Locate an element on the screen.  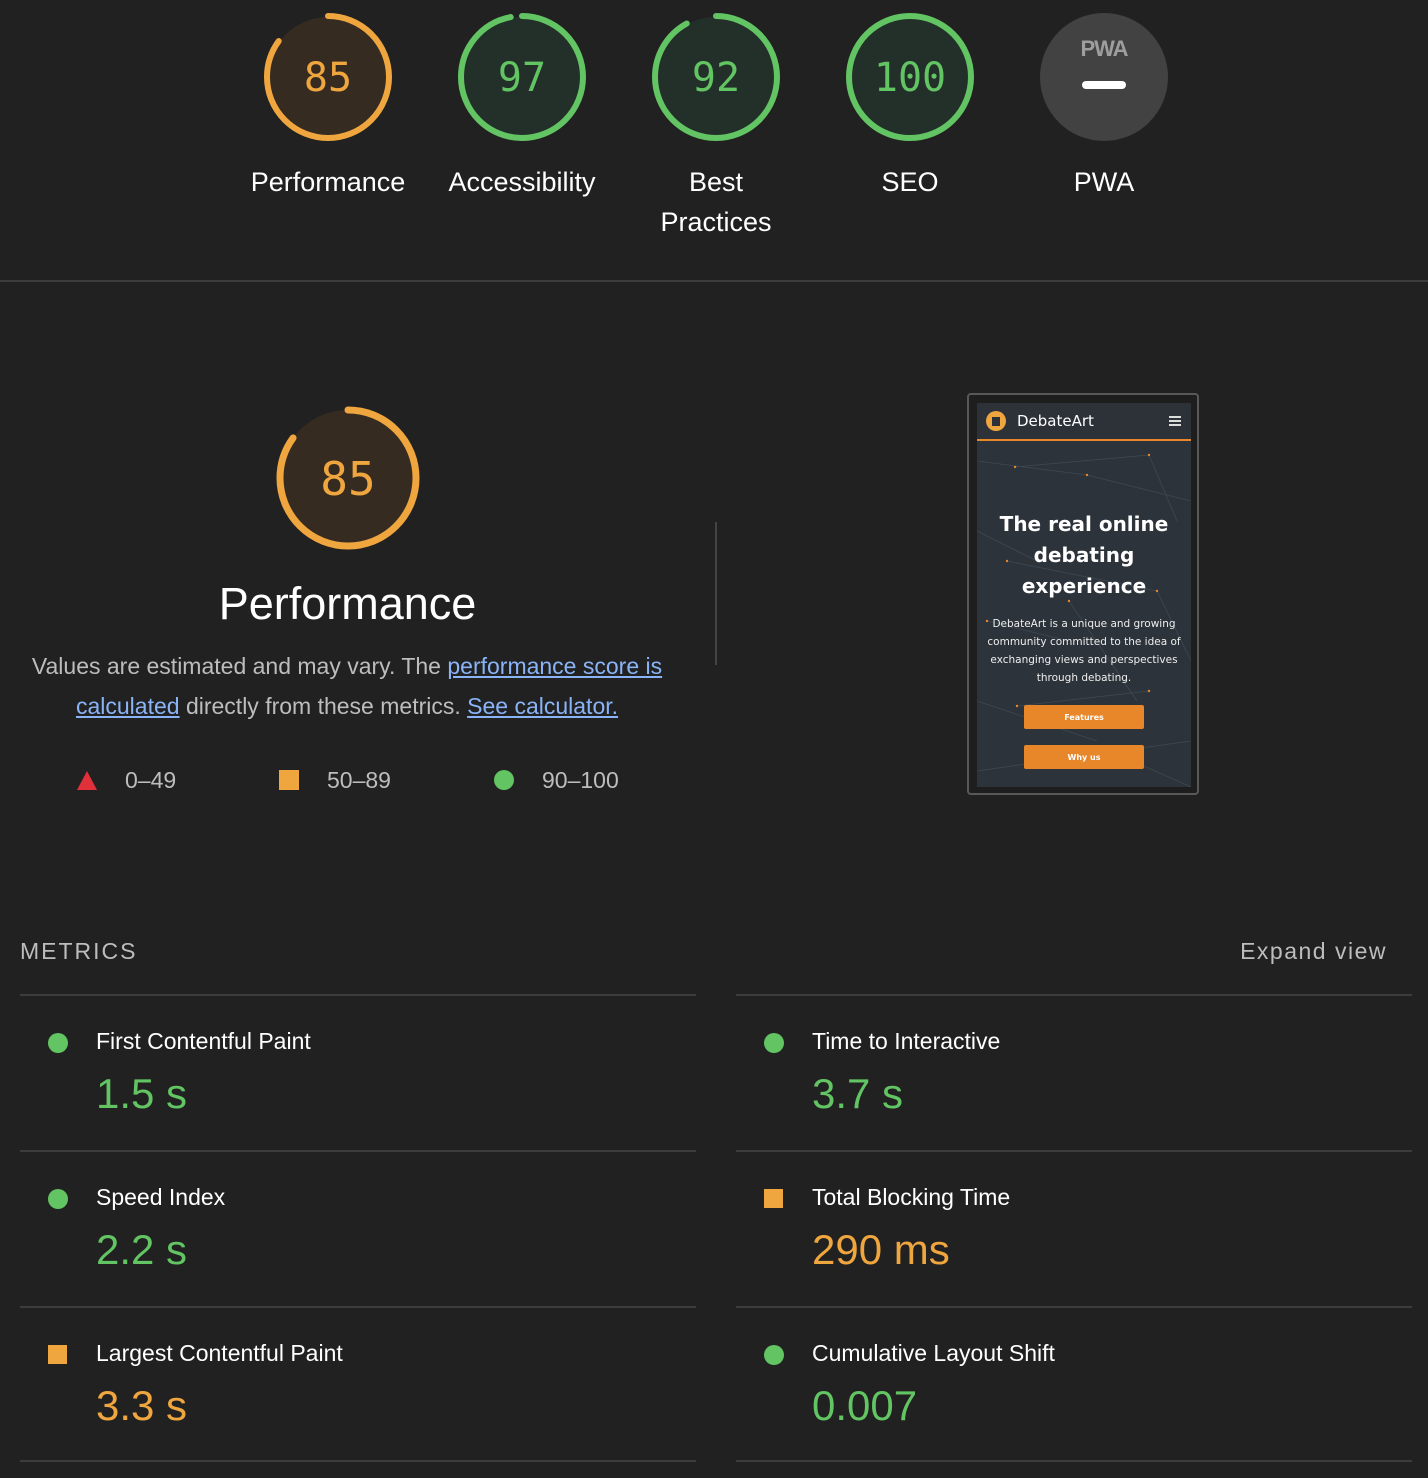
score-legend: 0–49 50–89 90–100 is located at coordinates (347, 780).